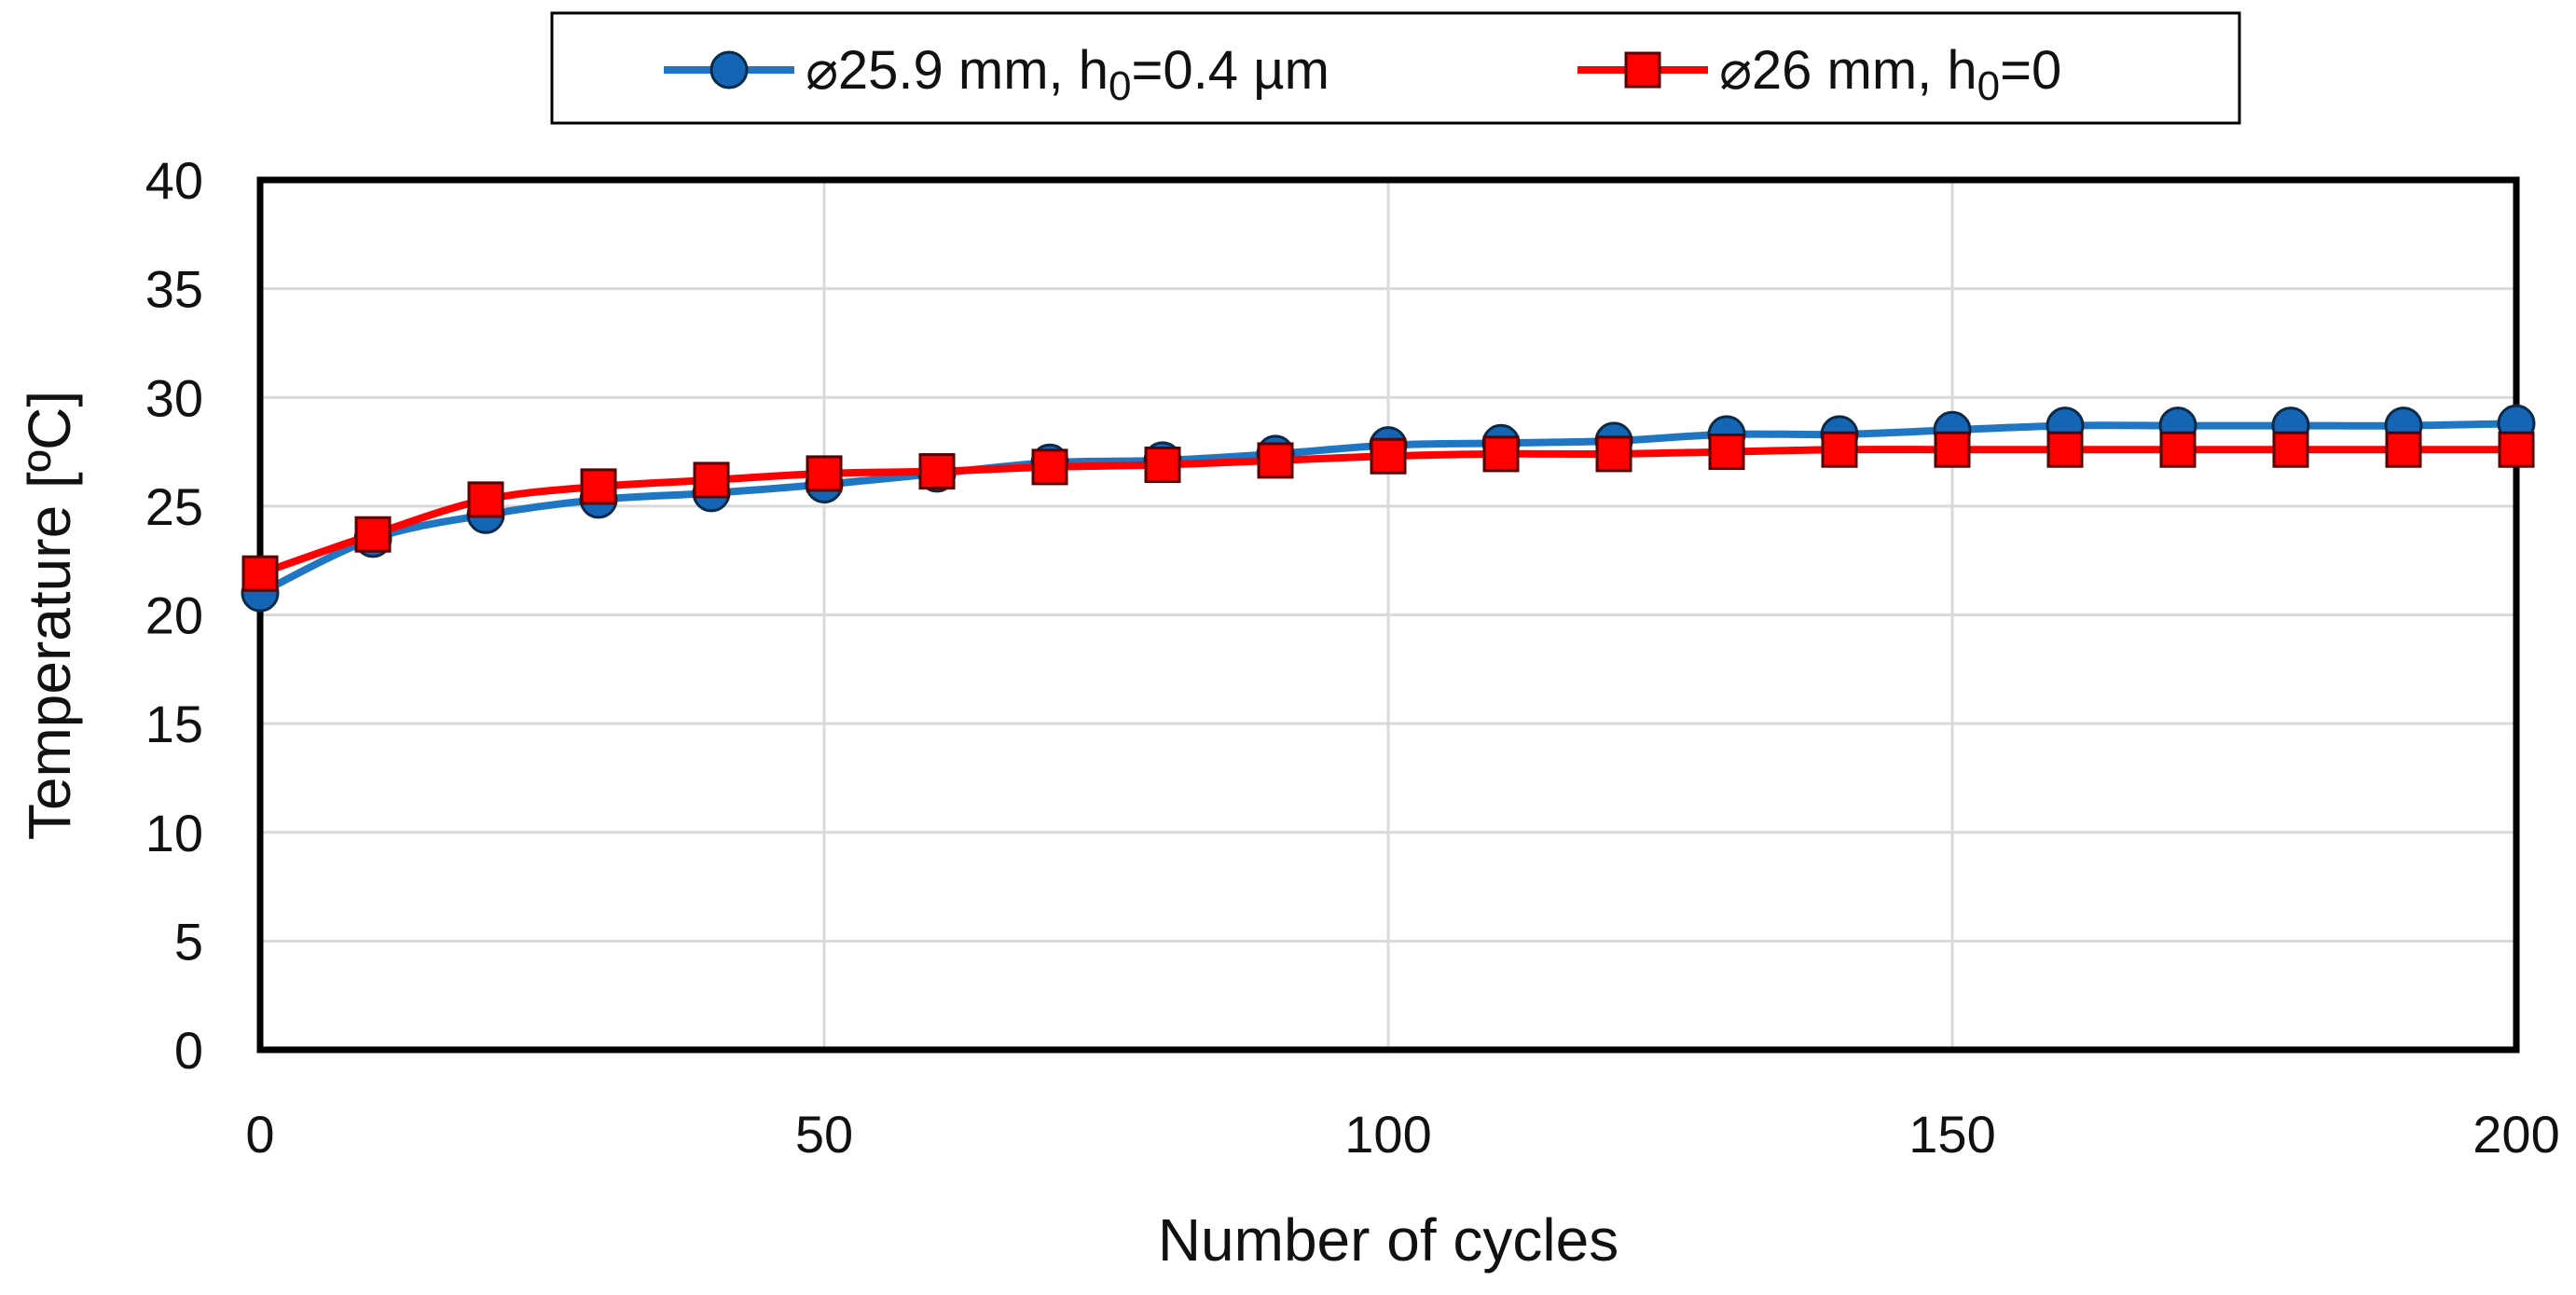 Image resolution: width=2576 pixels, height=1295 pixels. I want to click on x-tick-label: 0, so click(259, 1134).